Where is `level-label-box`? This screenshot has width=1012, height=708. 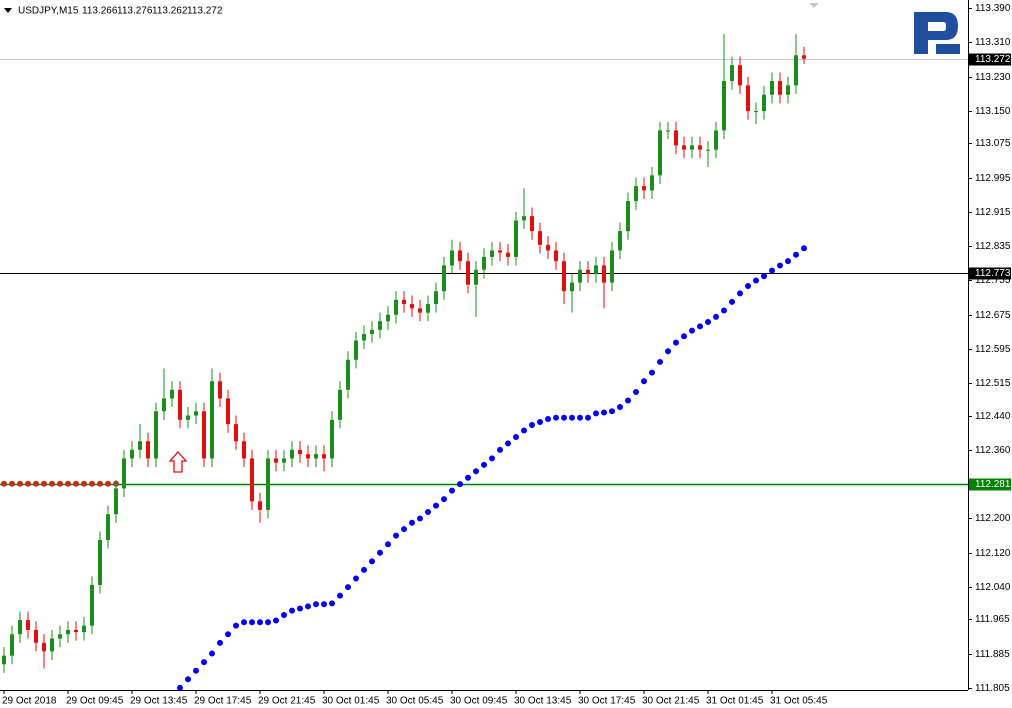
level-label-box is located at coordinates (990, 59).